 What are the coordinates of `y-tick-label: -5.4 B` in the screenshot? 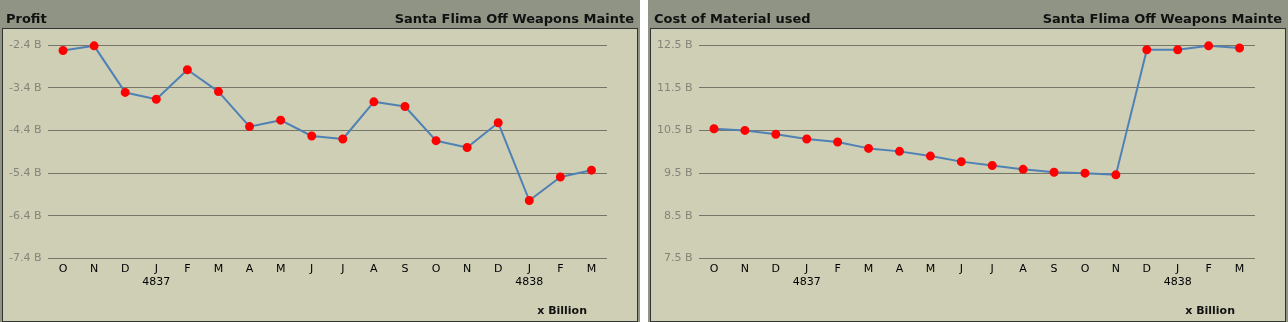 It's located at (25, 173).